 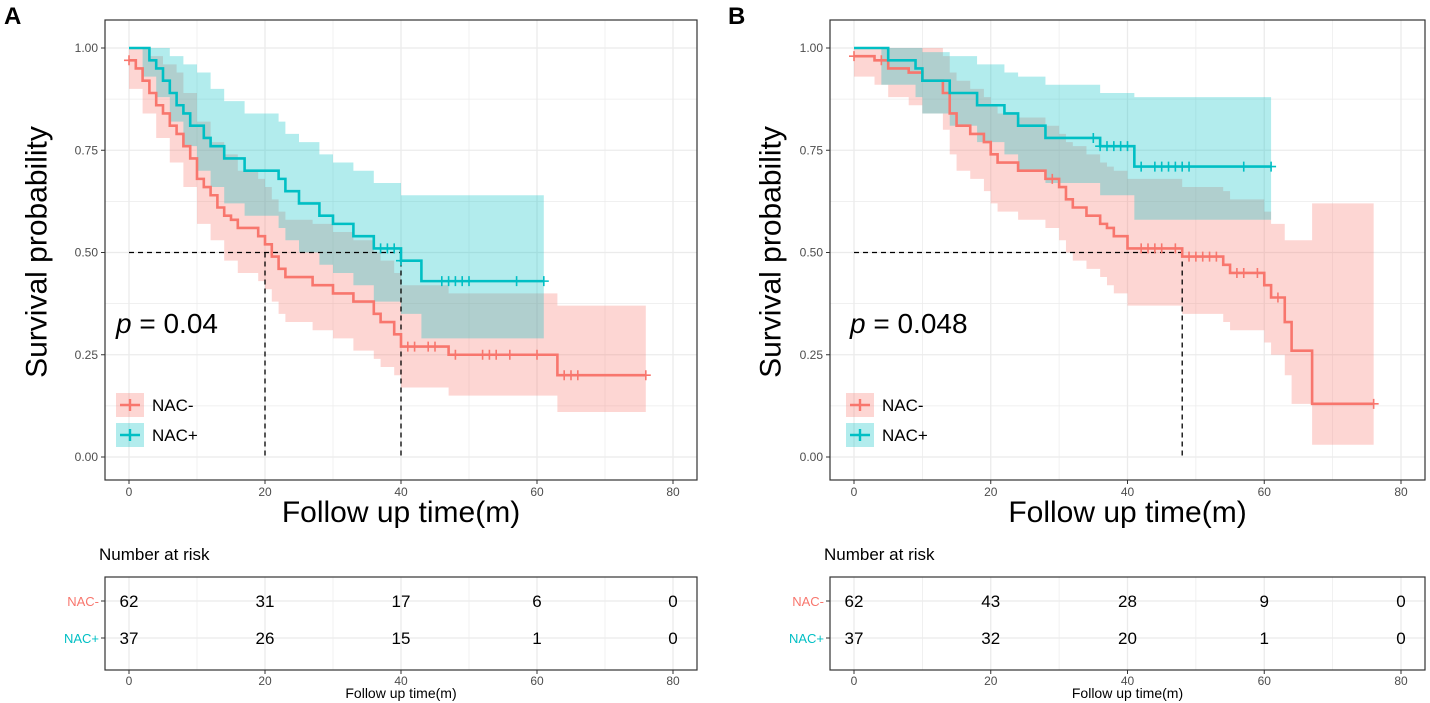 What do you see at coordinates (265, 492) in the screenshot?
I see `x-tick-label: 20` at bounding box center [265, 492].